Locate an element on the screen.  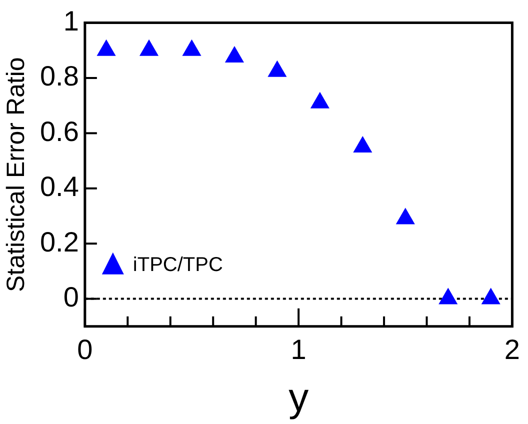
y-tick-label: 1 is located at coordinates (71, 21).